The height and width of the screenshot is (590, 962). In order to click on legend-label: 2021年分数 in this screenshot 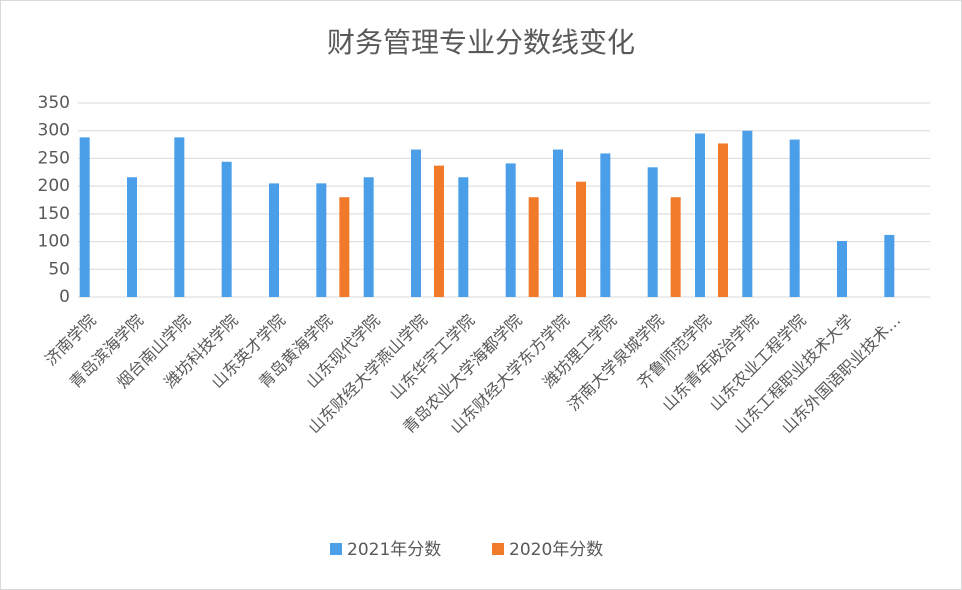, I will do `click(394, 550)`.